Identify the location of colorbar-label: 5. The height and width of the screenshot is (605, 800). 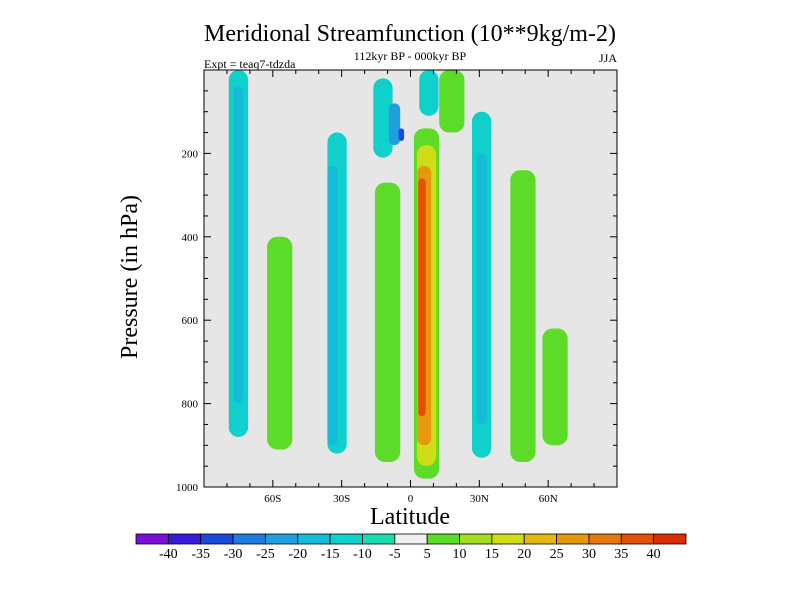
(427, 554).